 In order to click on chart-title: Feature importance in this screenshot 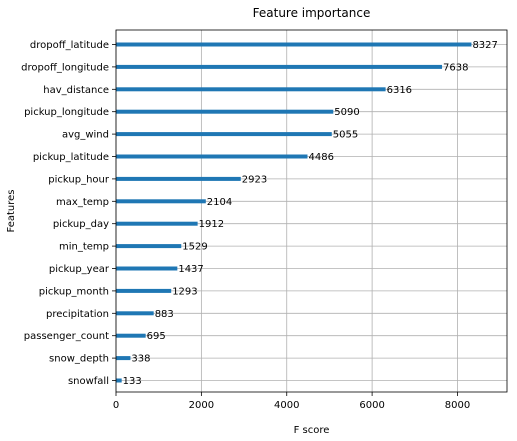, I will do `click(312, 13)`.